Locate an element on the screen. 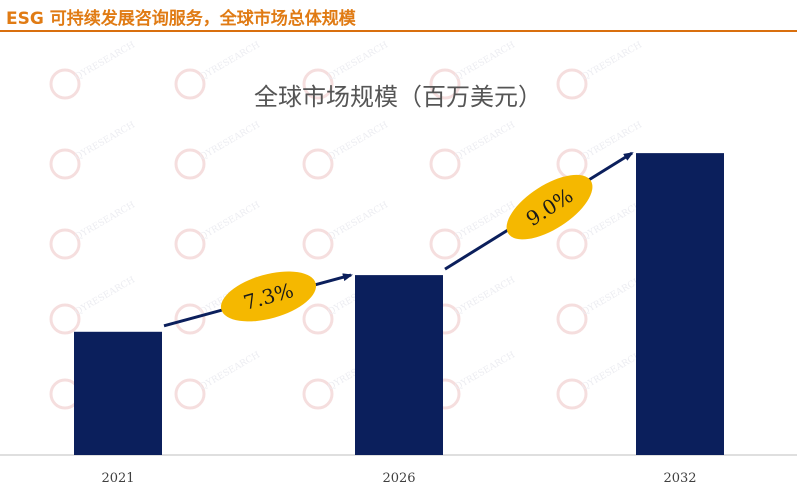  bar-2032 is located at coordinates (680, 304).